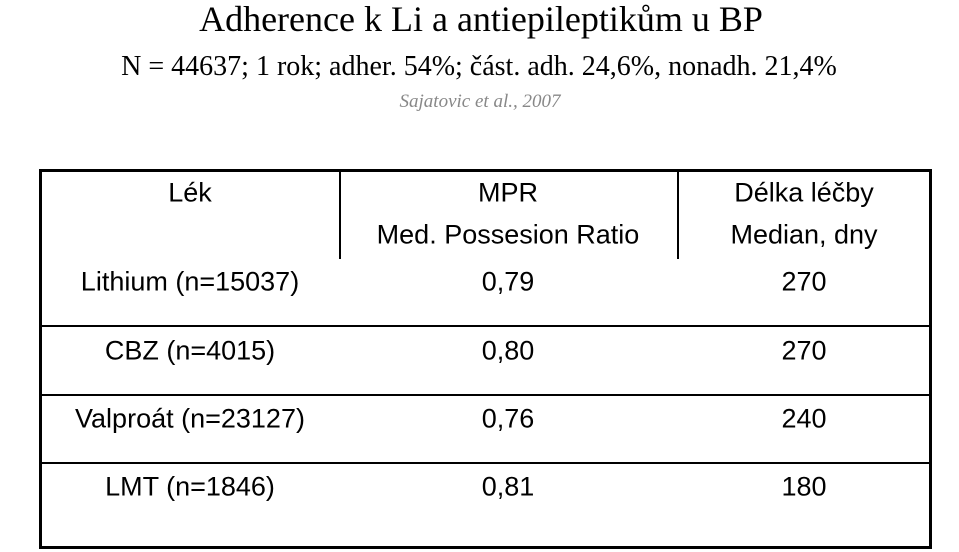  I want to click on column-header: Med. Possesion Ratio, so click(508, 234).